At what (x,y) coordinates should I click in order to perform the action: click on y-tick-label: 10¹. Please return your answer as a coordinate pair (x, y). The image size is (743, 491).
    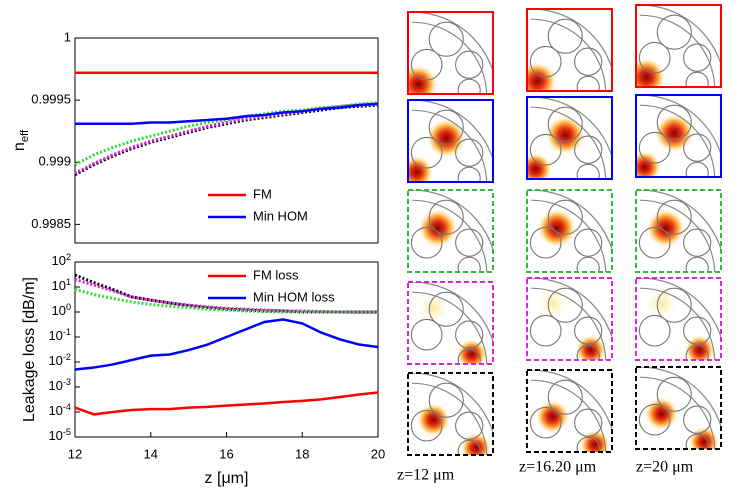
    Looking at the image, I should click on (61, 285).